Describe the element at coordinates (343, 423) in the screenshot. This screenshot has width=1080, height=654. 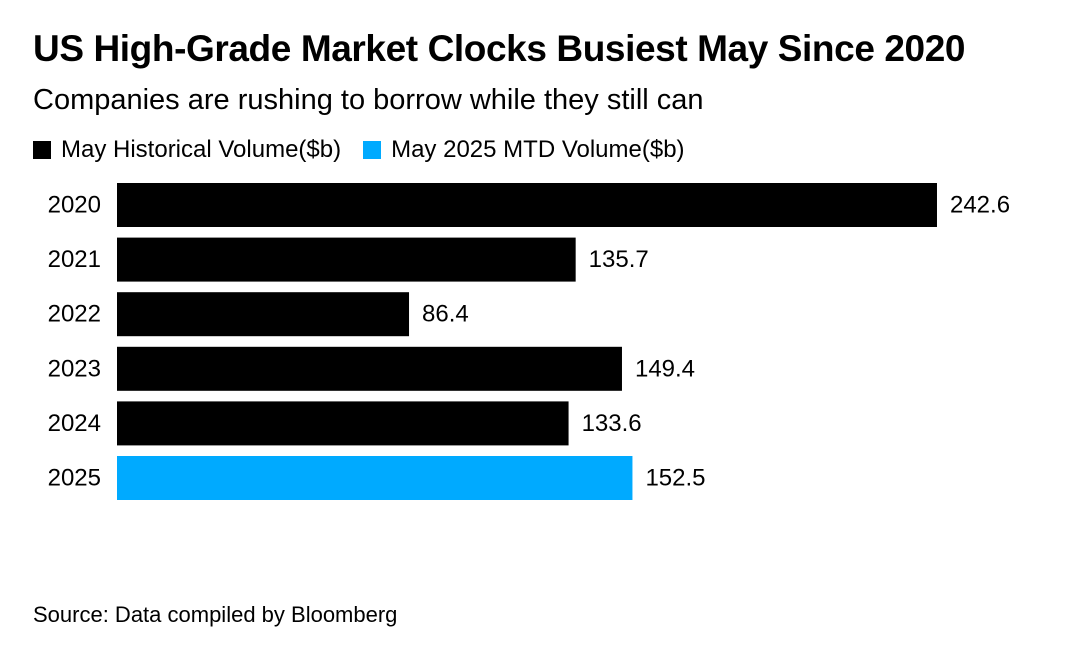
I see `bar-2024` at that location.